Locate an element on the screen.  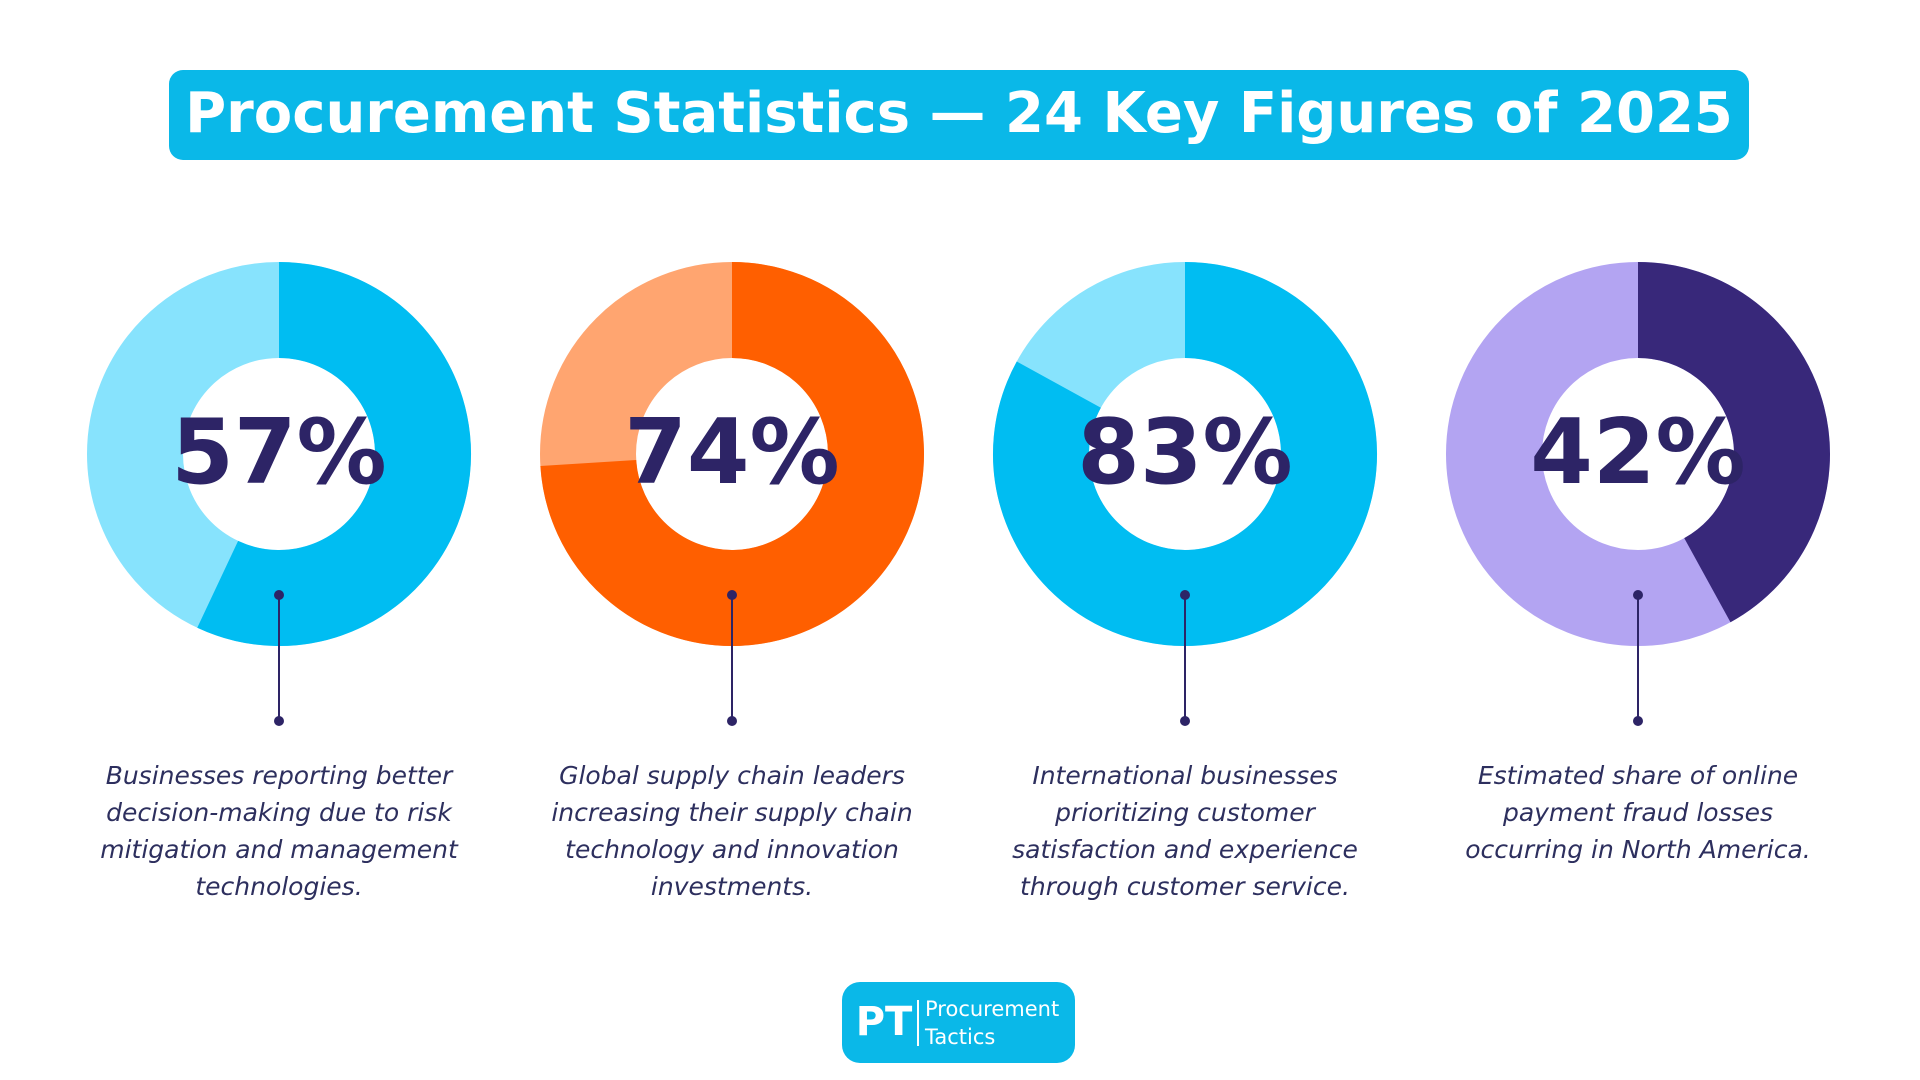
title-banner is located at coordinates (959, 115).